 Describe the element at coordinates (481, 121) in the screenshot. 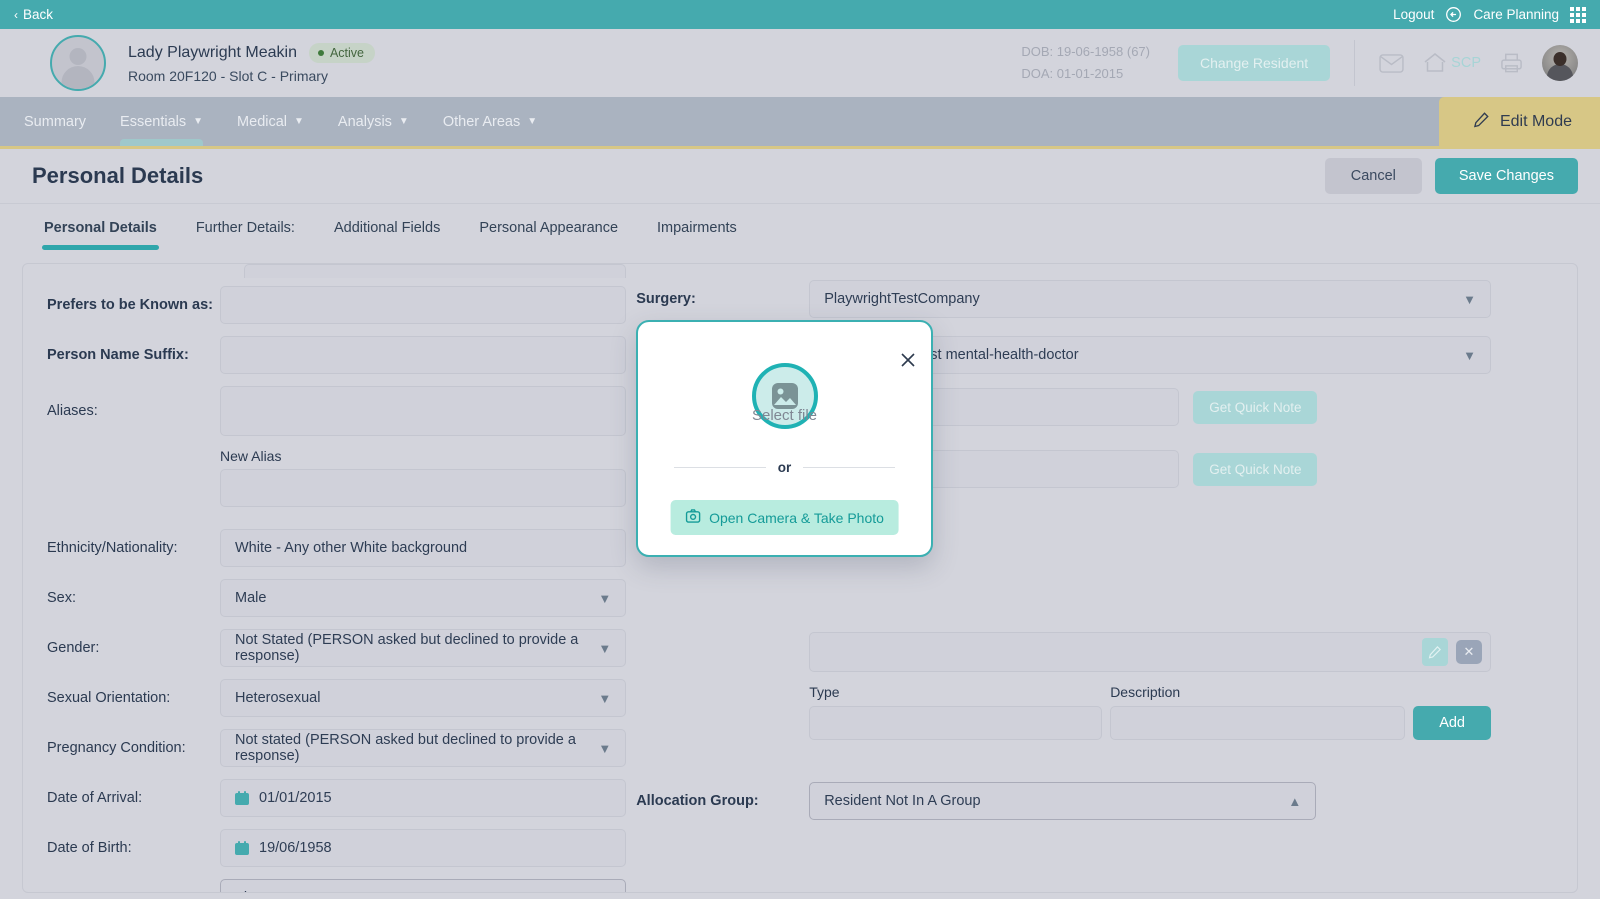

I see `nav-label: Other Areas` at that location.